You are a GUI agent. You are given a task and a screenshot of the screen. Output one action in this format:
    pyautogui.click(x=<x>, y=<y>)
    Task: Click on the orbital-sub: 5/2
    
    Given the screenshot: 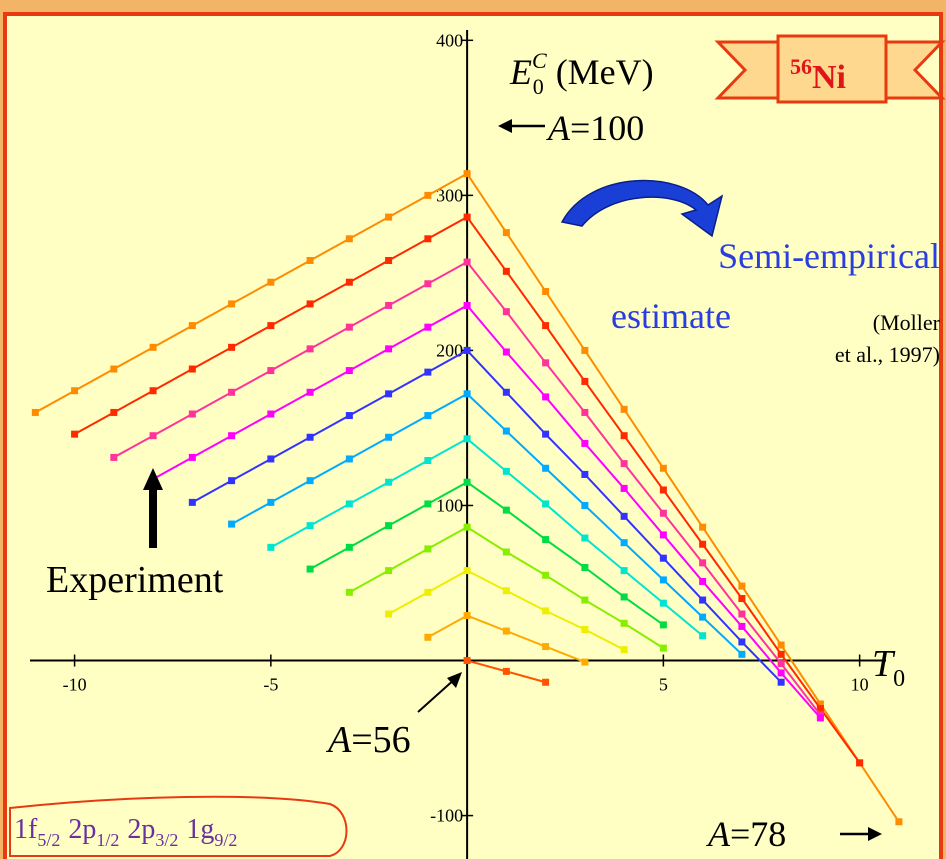 What is the action you would take?
    pyautogui.click(x=48, y=840)
    